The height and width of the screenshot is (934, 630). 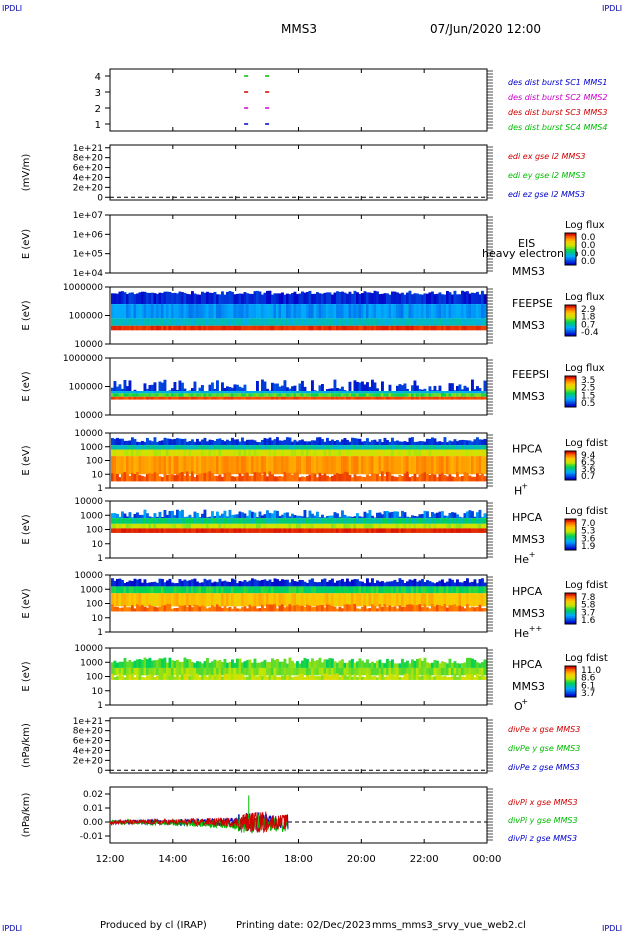 I want to click on colorbar-tick-label: 11.0, so click(x=591, y=671).